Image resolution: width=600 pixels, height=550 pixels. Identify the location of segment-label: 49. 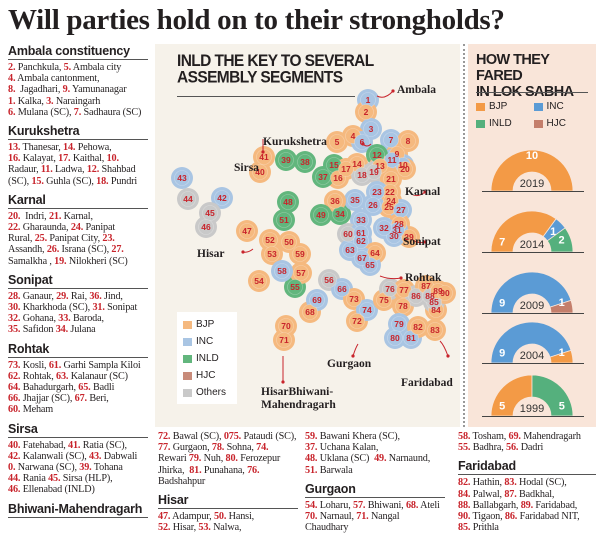
(321, 215).